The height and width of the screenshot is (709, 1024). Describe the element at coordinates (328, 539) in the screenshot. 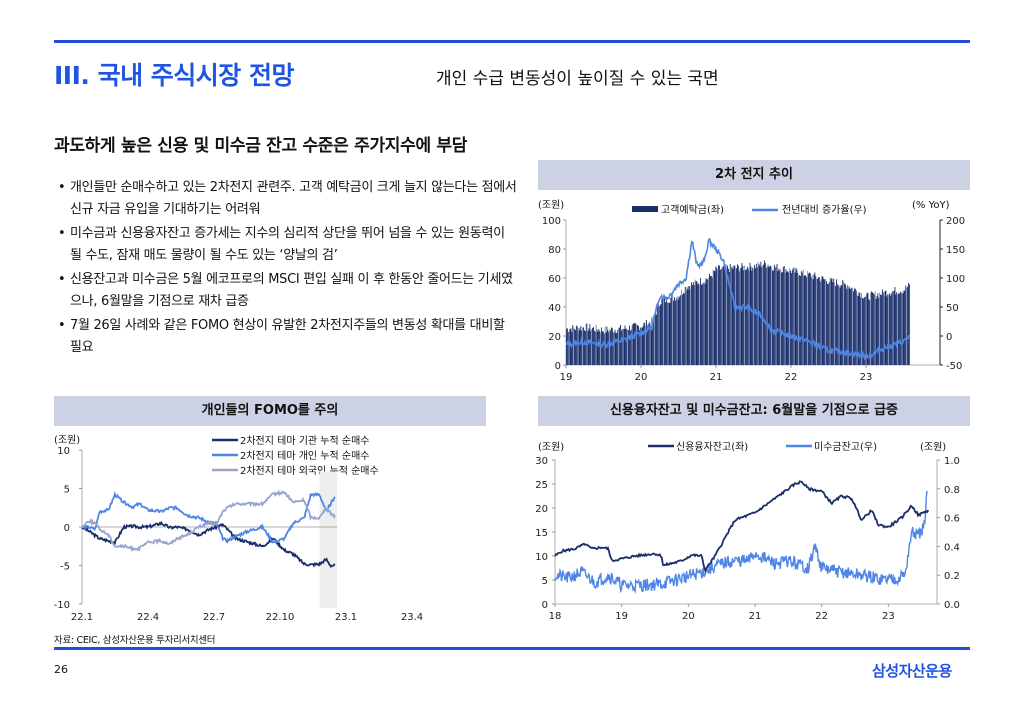

I see `chart2-highlight-region` at that location.